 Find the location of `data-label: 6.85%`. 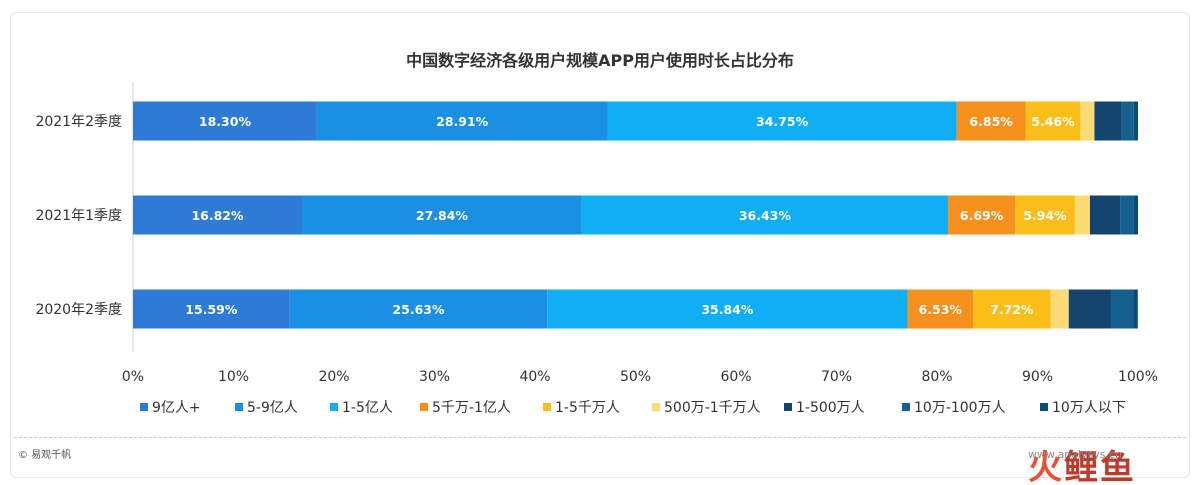

data-label: 6.85% is located at coordinates (991, 121).